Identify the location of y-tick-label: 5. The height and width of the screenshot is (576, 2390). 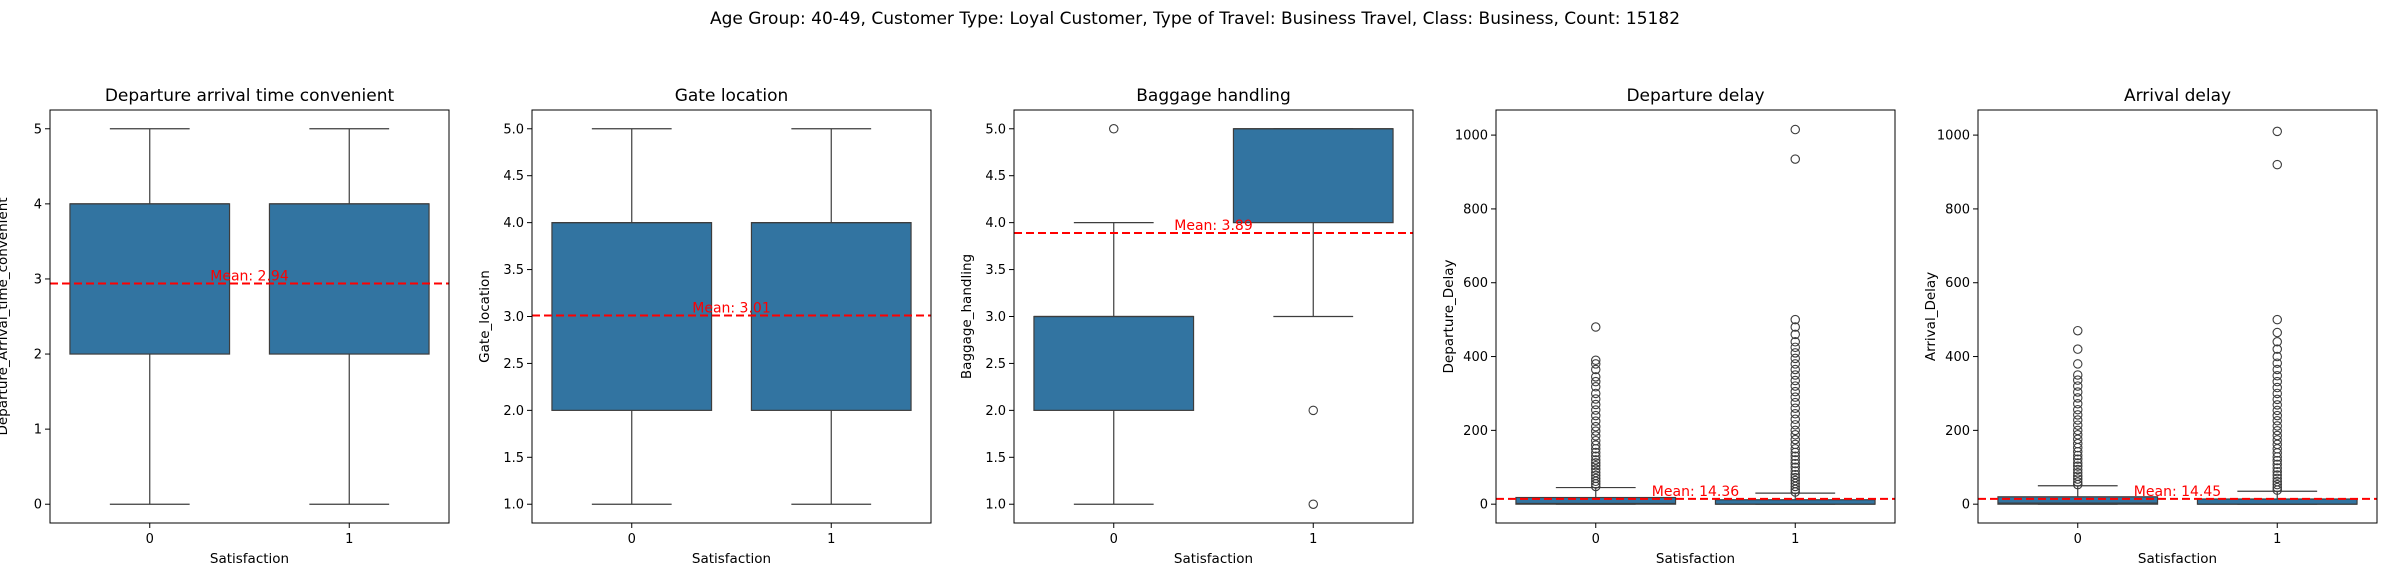
(38, 129).